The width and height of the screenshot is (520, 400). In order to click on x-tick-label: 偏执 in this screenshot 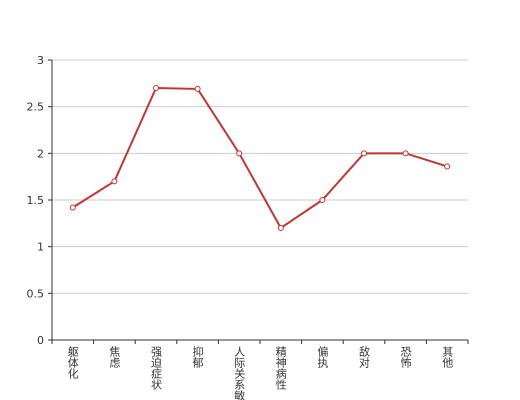, I will do `click(322, 357)`.